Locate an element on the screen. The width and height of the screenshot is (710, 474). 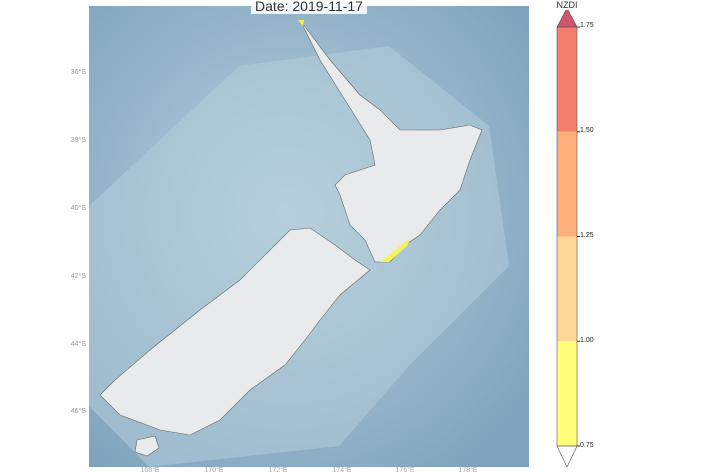
colorbar is located at coordinates (568, 237).